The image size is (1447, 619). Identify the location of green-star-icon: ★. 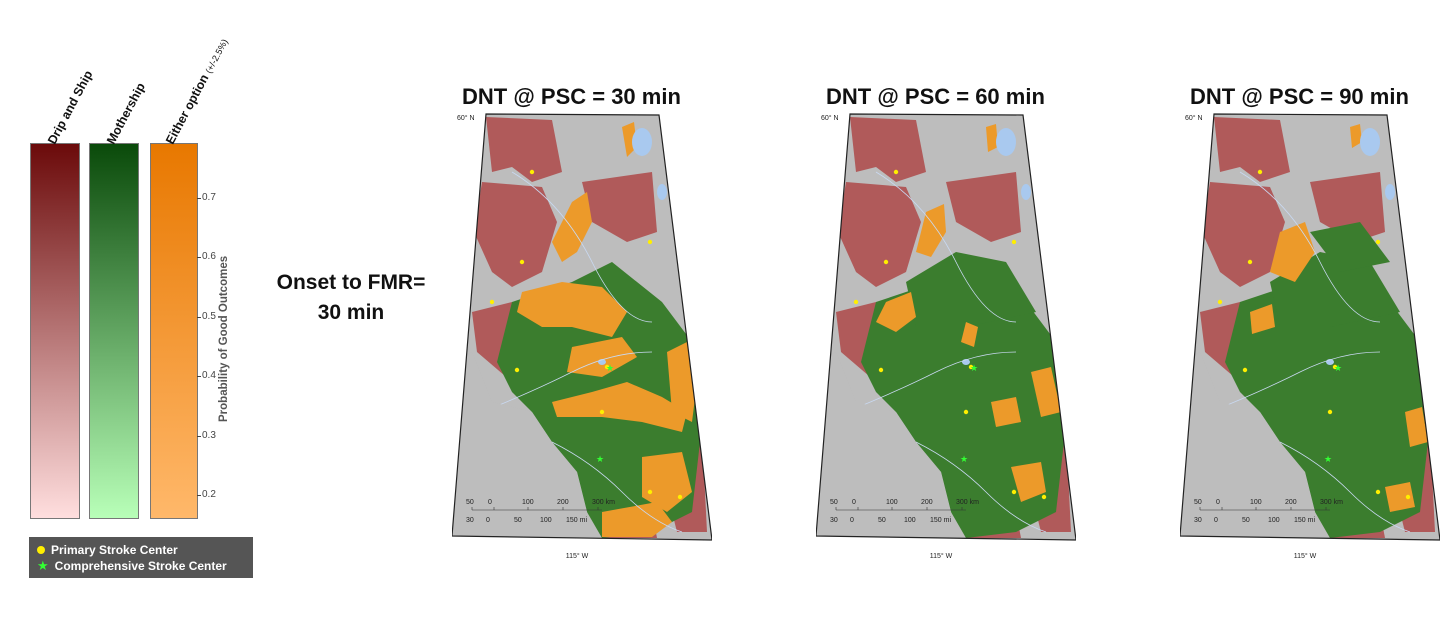
(43, 565).